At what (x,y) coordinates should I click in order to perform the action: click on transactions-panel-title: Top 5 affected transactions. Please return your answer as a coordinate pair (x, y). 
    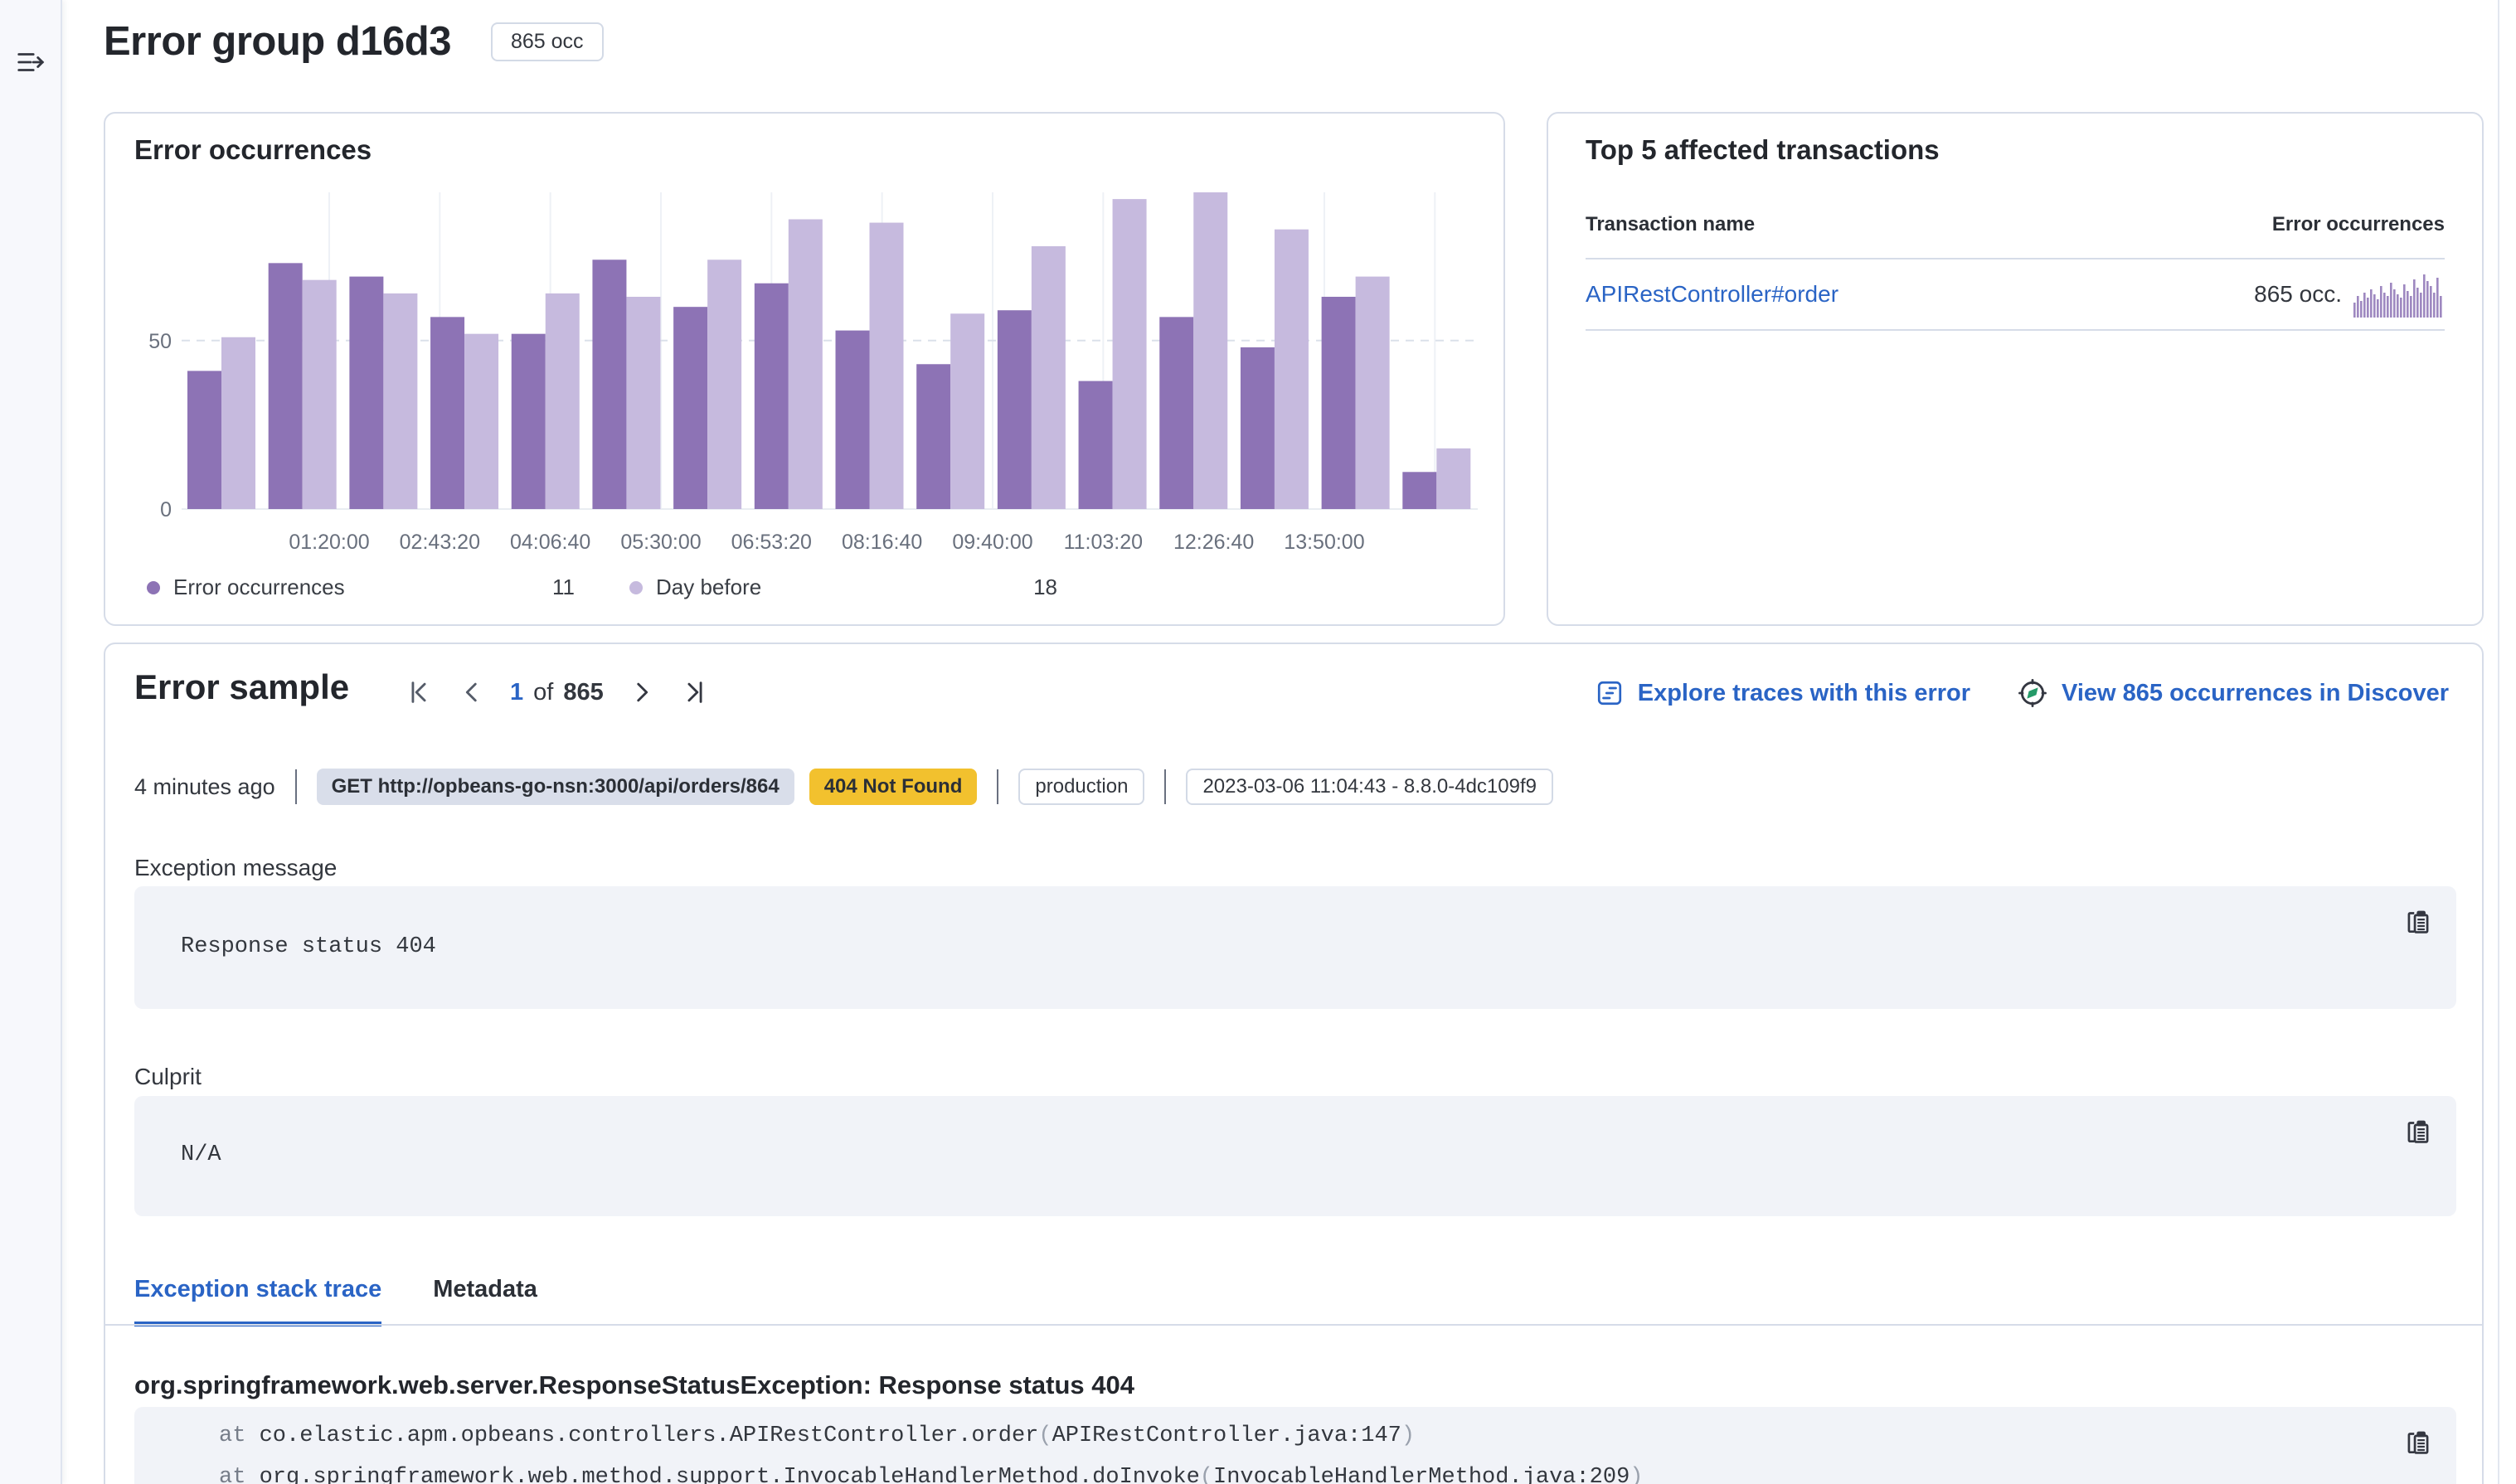
    Looking at the image, I should click on (1763, 149).